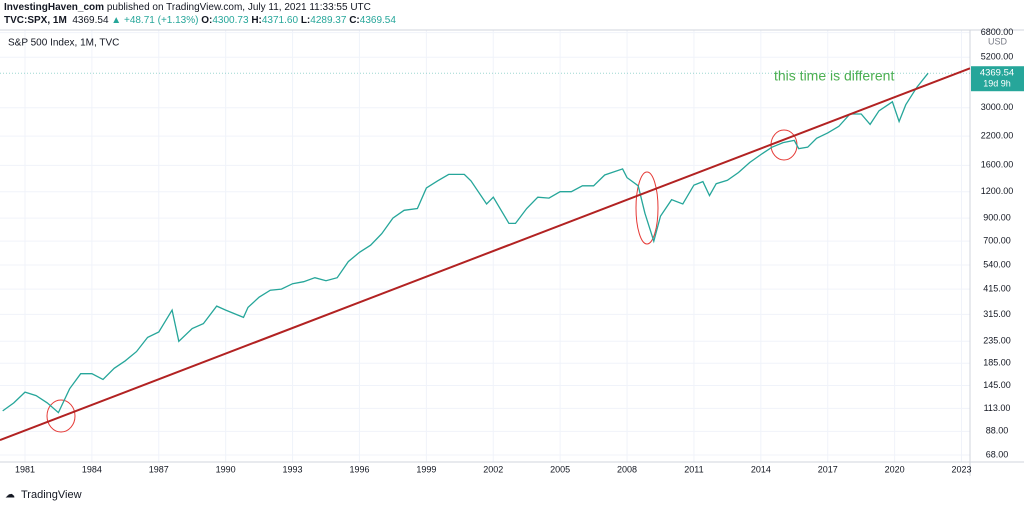 This screenshot has height=508, width=1024. Describe the element at coordinates (895, 469) in the screenshot. I see `x-tick-label: 2020` at that location.